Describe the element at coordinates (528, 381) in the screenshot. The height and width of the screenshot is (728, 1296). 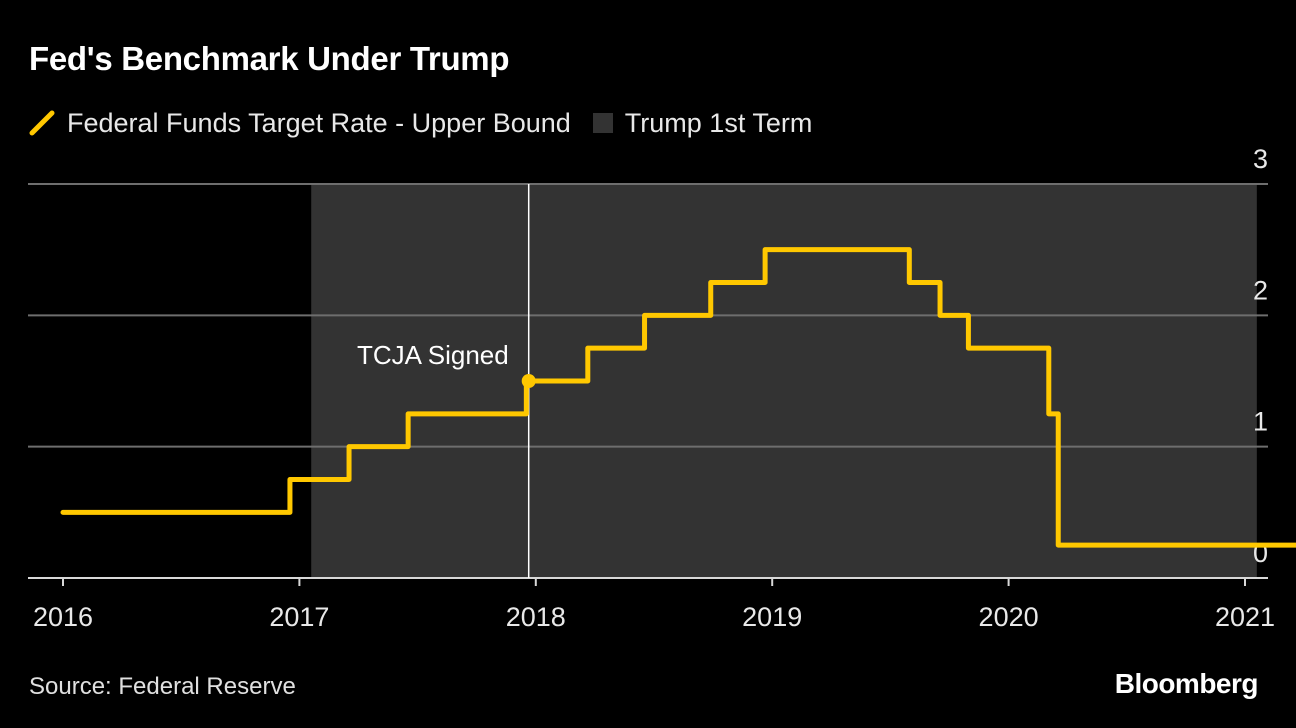
I see `tcja-marker` at that location.